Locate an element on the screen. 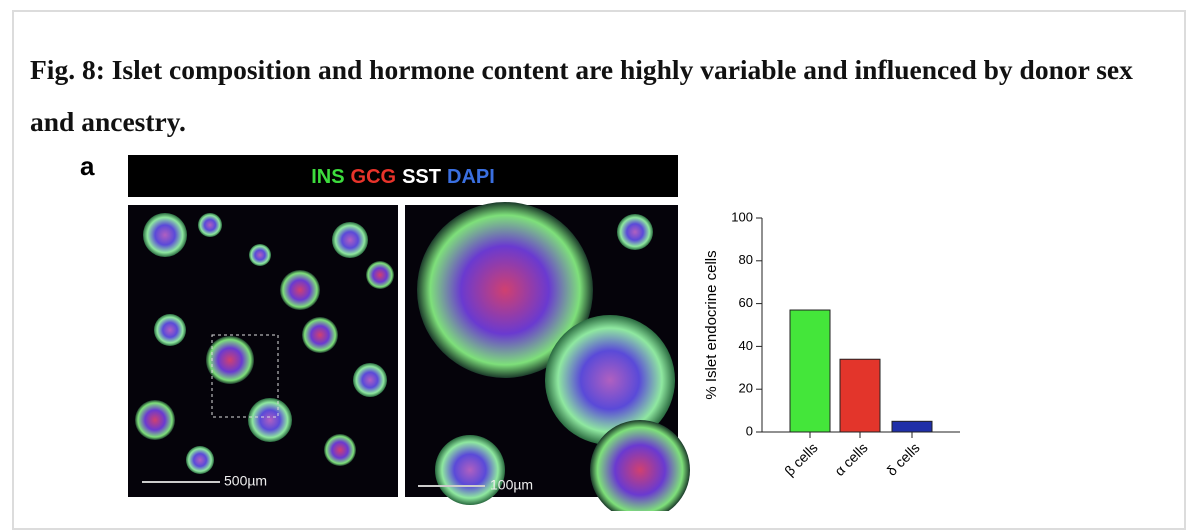 The image size is (1200, 530). legend-item: GCG is located at coordinates (374, 177).